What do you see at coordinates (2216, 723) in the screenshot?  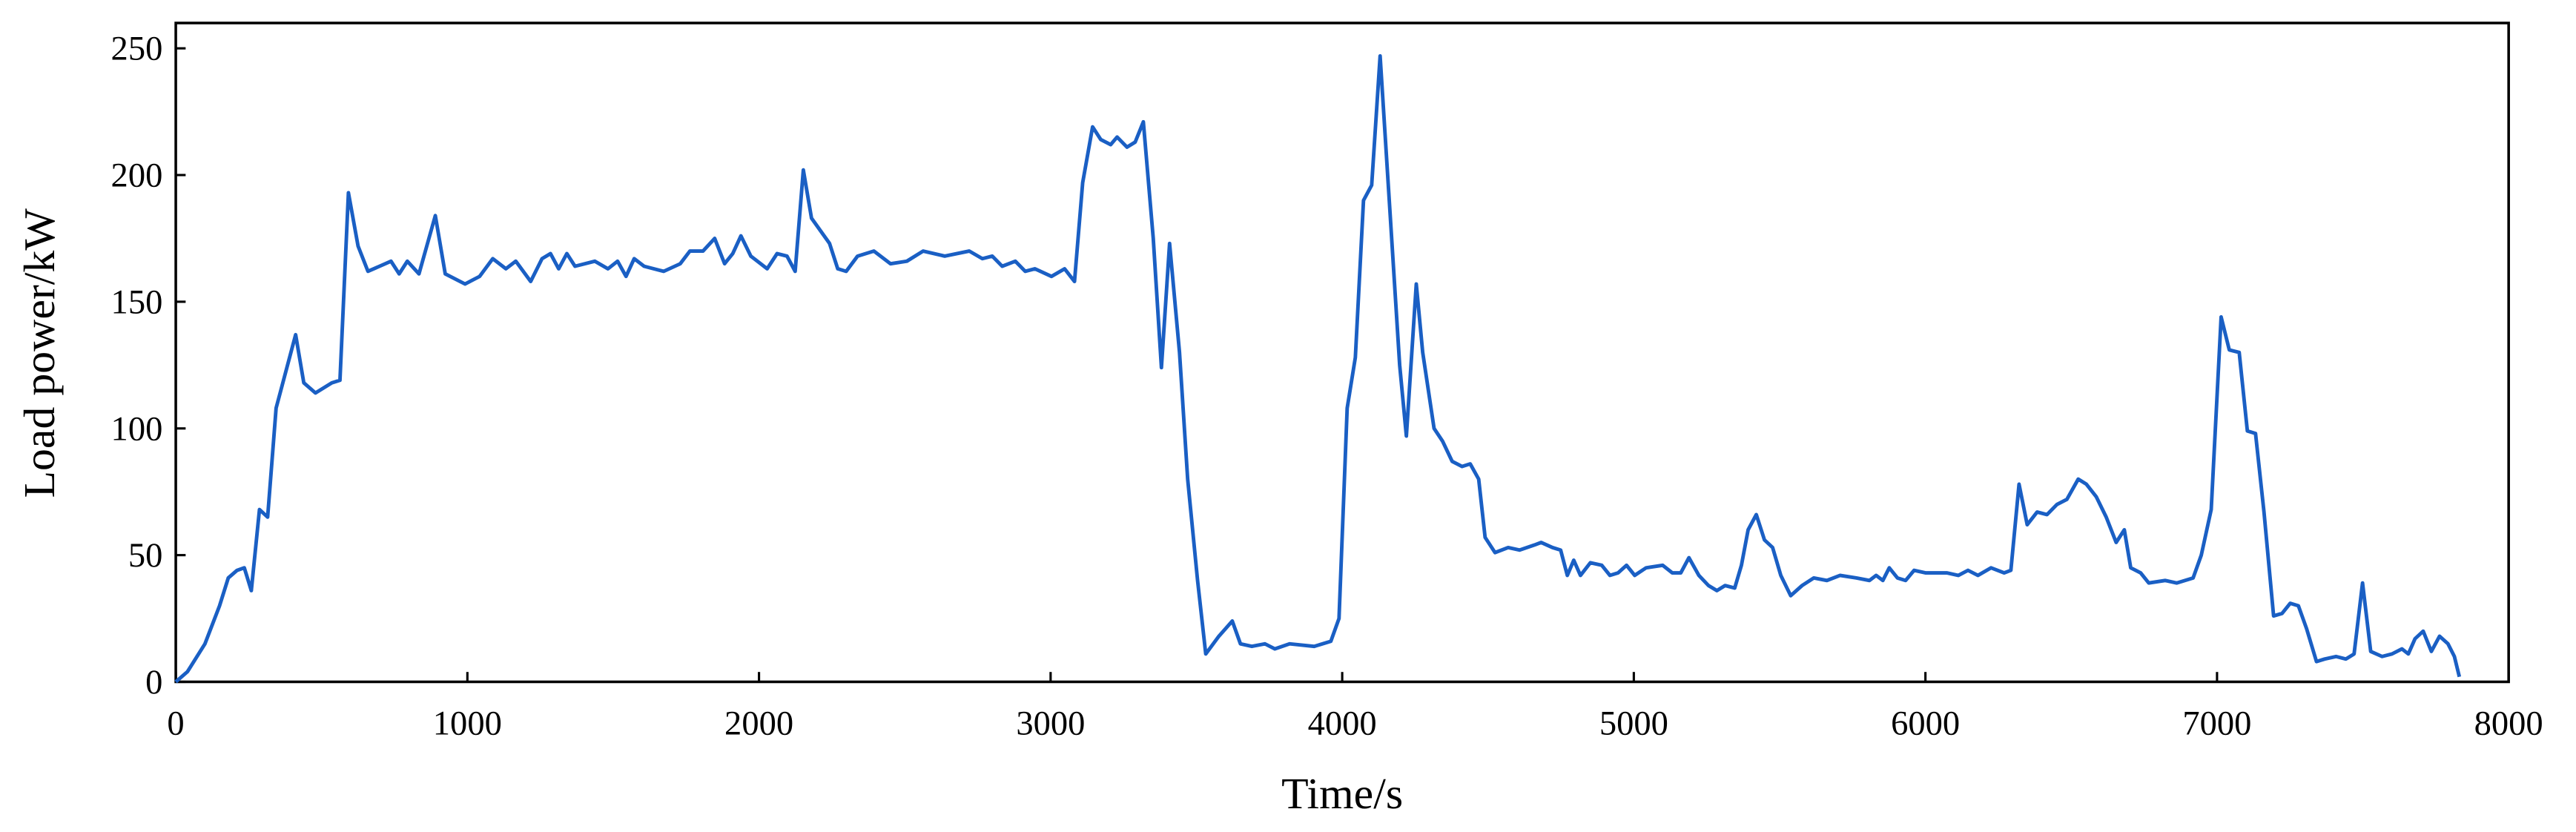 I see `x-tick-label: 7000` at bounding box center [2216, 723].